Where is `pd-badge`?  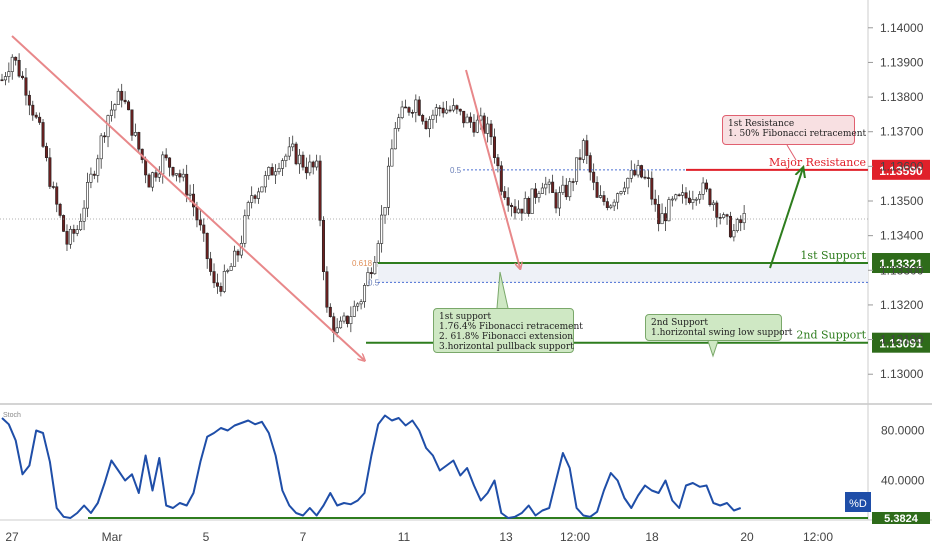
pd-badge is located at coordinates (858, 502).